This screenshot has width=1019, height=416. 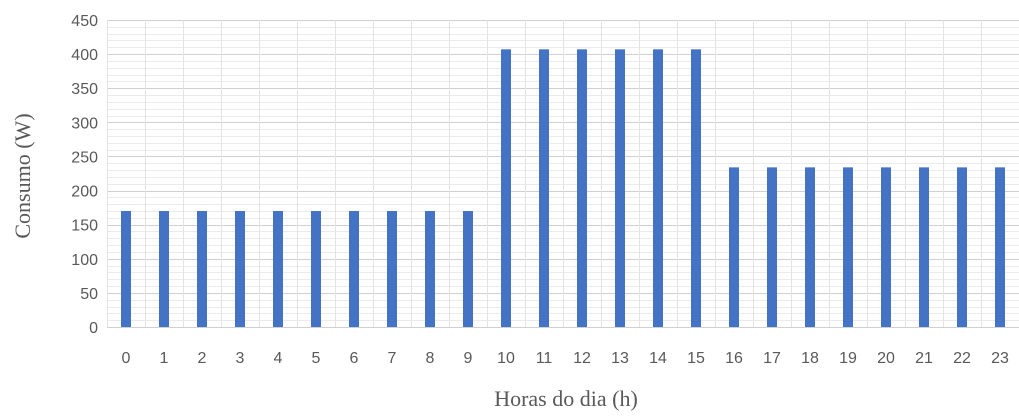 What do you see at coordinates (582, 358) in the screenshot?
I see `x-tick-label: 12` at bounding box center [582, 358].